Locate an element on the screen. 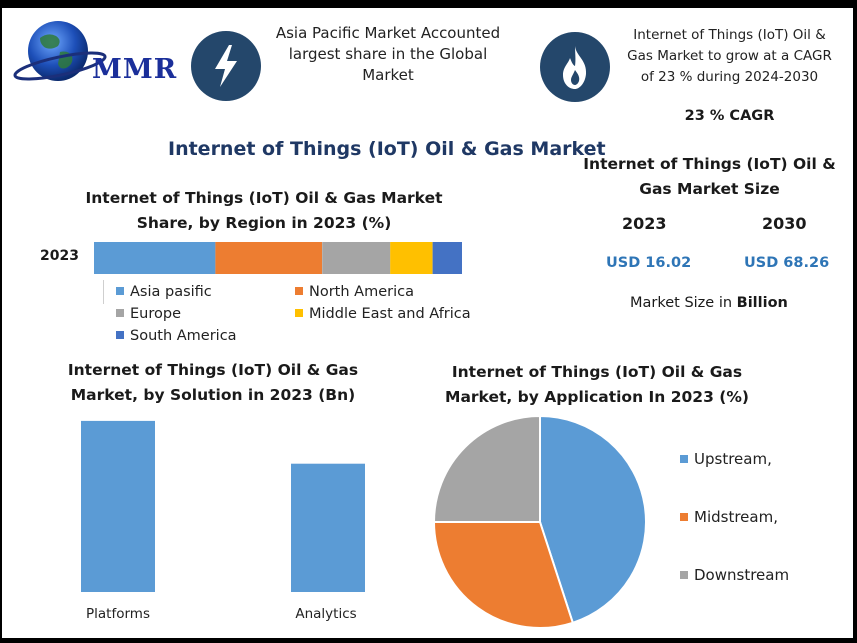  flame-circle is located at coordinates (575, 67).